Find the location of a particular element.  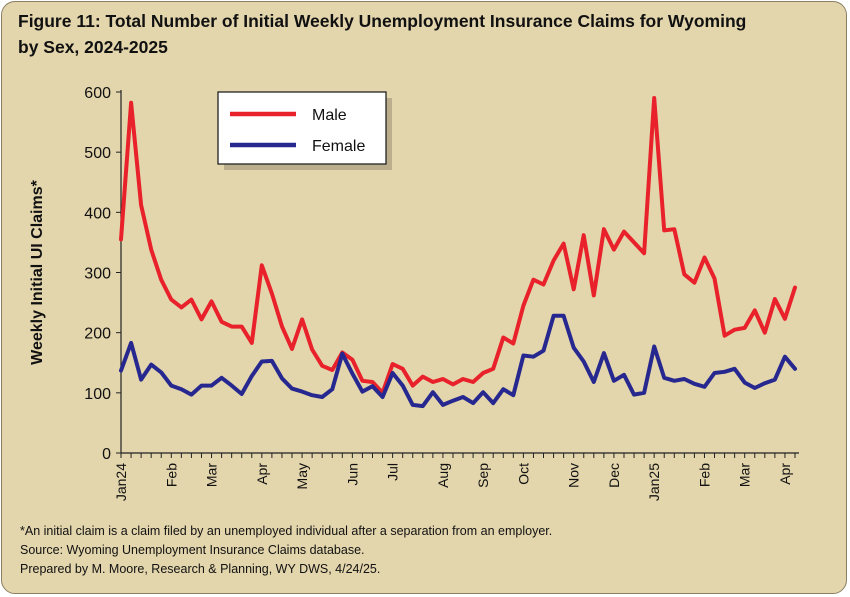

legend-label-male: Male is located at coordinates (329, 115).